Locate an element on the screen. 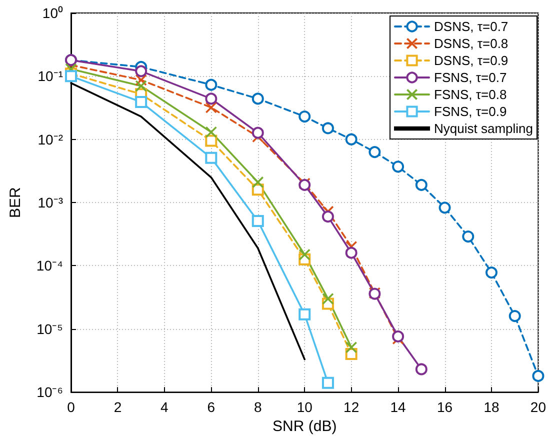  legend-label: DSNS, τ=0.7 is located at coordinates (471, 26).